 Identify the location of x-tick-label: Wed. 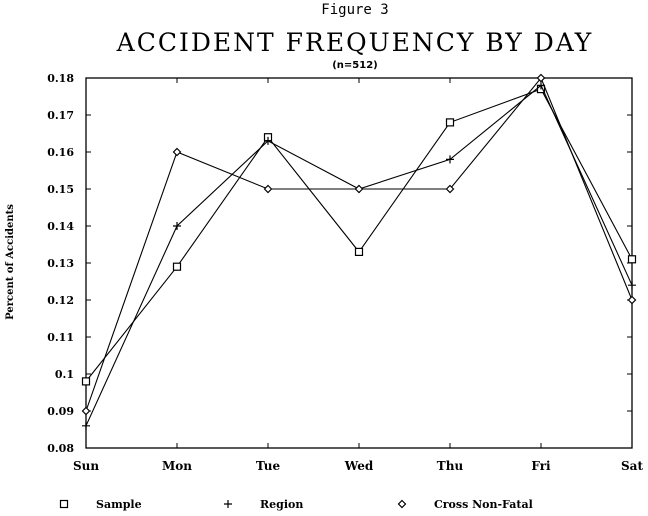
(359, 466).